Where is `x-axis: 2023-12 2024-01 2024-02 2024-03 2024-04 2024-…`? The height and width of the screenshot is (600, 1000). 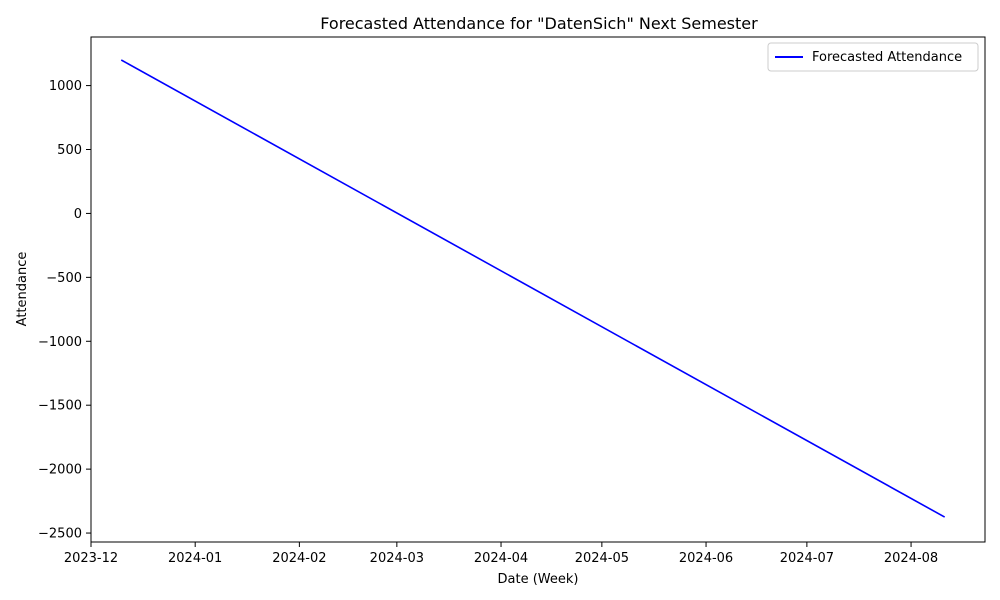 x-axis: 2023-12 2024-01 2024-02 2024-03 2024-04 2024-… is located at coordinates (501, 554).